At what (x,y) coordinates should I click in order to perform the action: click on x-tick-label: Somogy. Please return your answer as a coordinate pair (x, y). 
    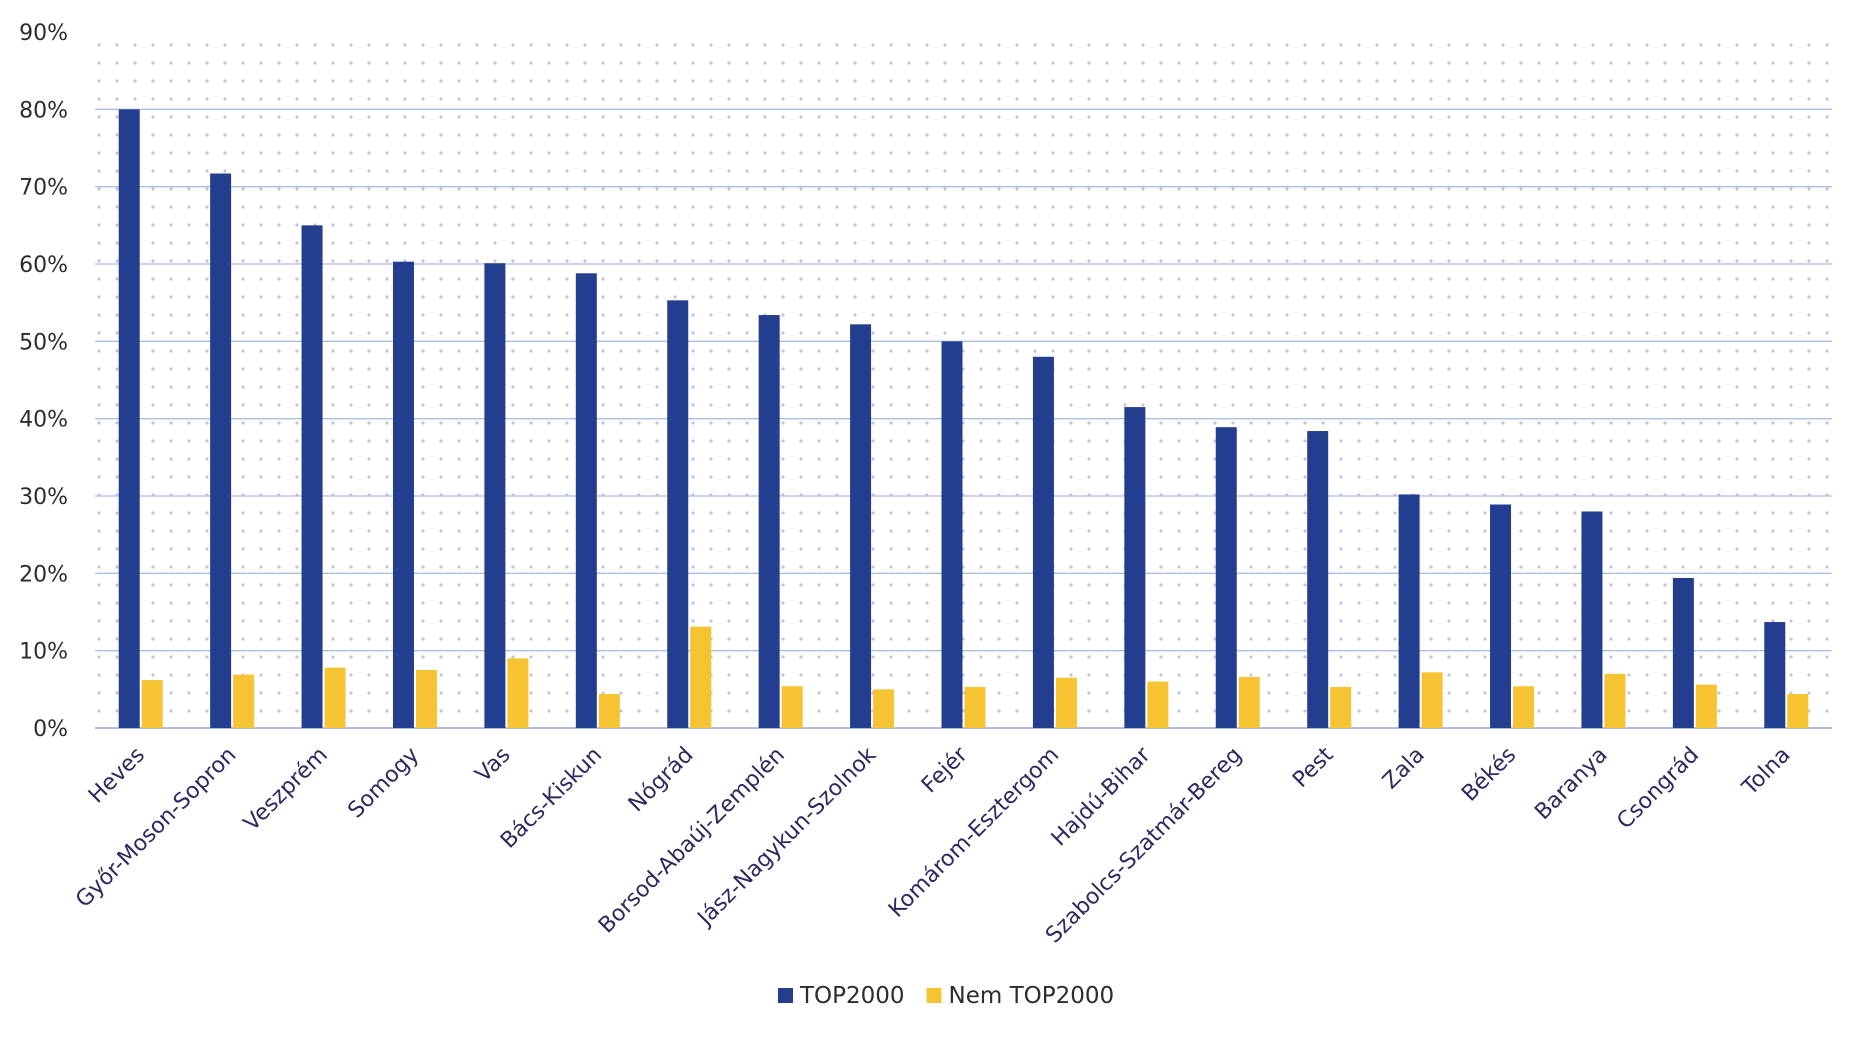
    Looking at the image, I should click on (383, 783).